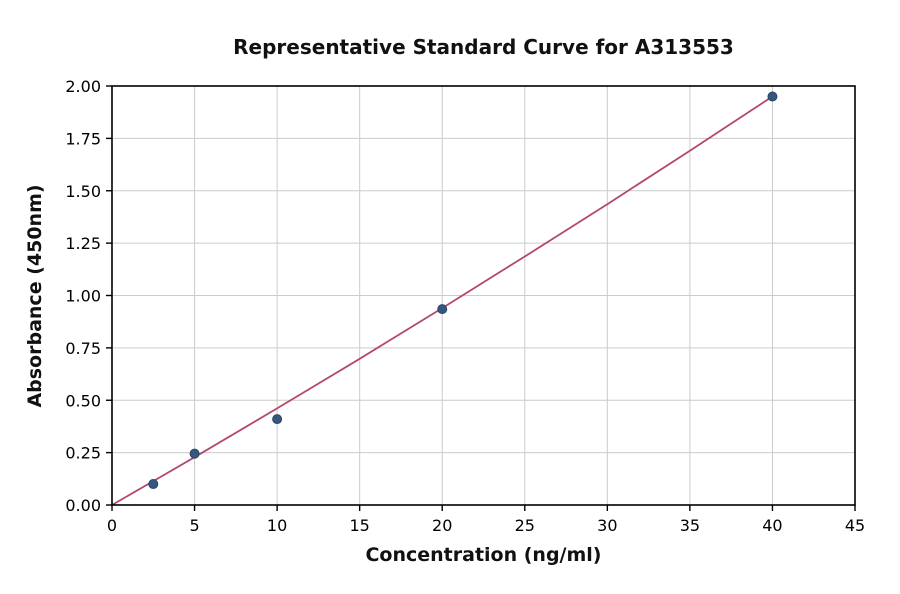 The image size is (900, 594). I want to click on y-tick-label: 1.50, so click(83, 191).